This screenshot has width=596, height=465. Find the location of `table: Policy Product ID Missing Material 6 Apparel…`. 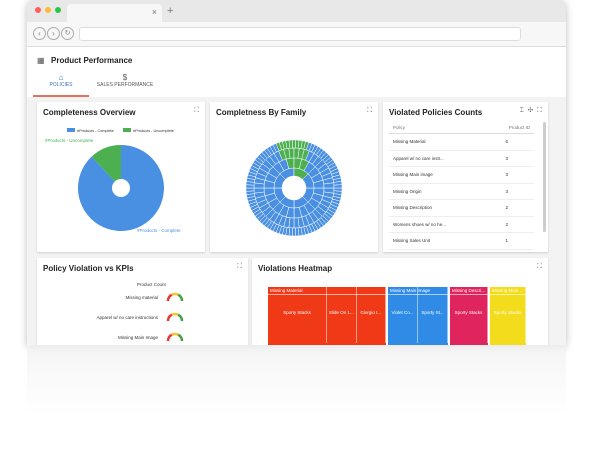

table: Policy Product ID Missing Material 6 Apparel… is located at coordinates (461, 186).